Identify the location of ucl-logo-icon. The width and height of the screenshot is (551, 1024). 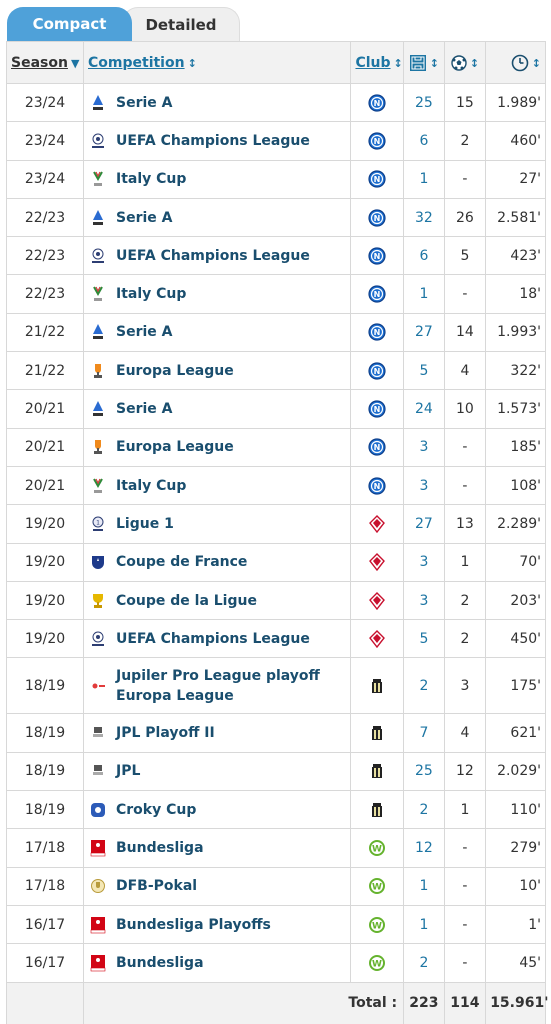
(98, 256).